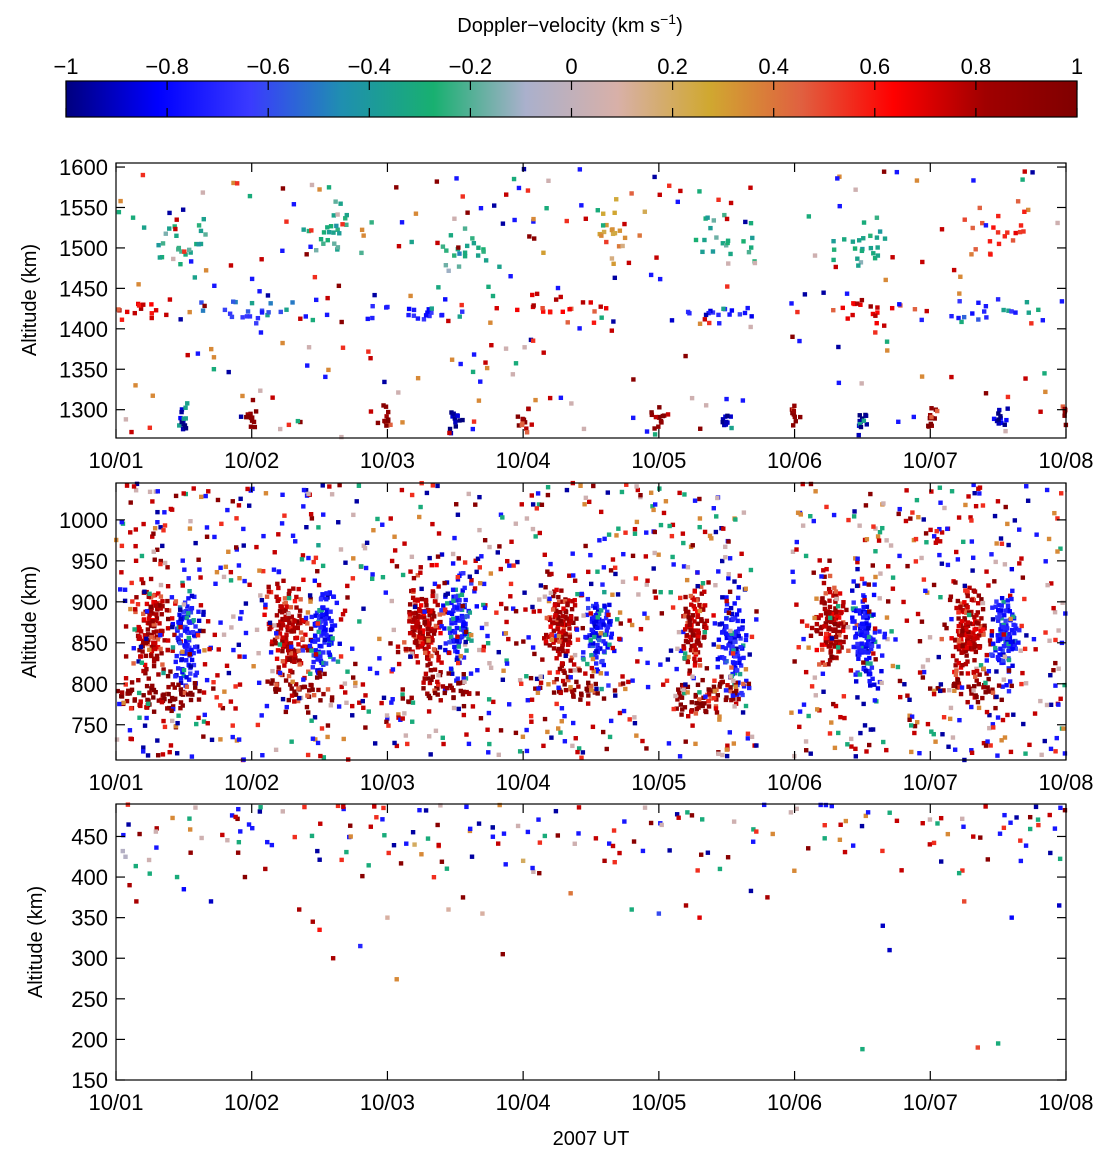 Image resolution: width=1106 pixels, height=1153 pixels. Describe the element at coordinates (30, 622) in the screenshot. I see `panel-middle-ylabel: Altitude (km)` at that location.